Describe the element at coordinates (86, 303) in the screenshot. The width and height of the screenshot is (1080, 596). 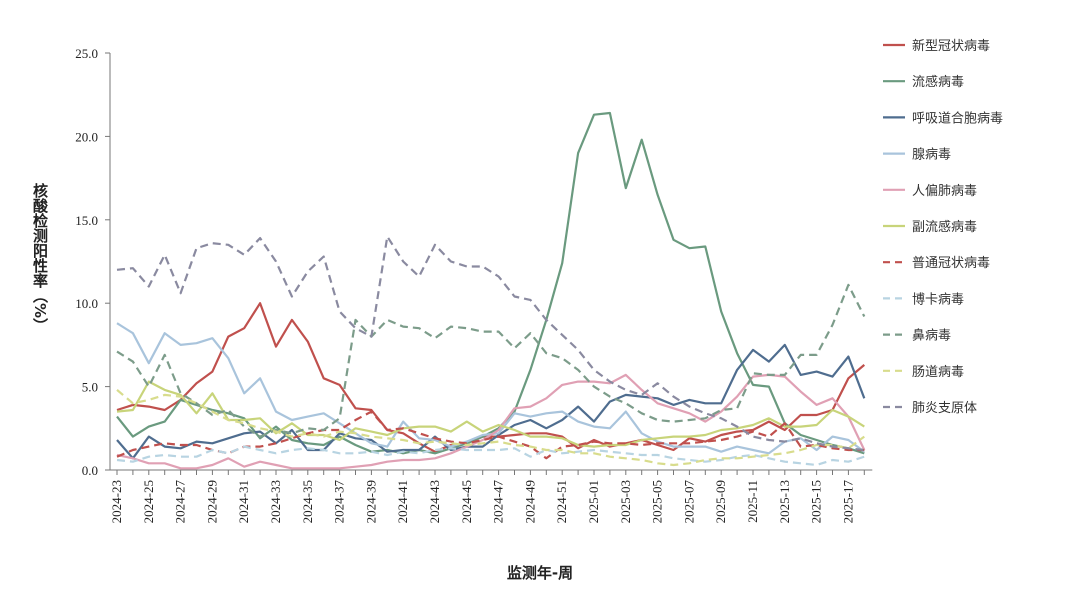
I see `y-tick-label: 10.0` at that location.